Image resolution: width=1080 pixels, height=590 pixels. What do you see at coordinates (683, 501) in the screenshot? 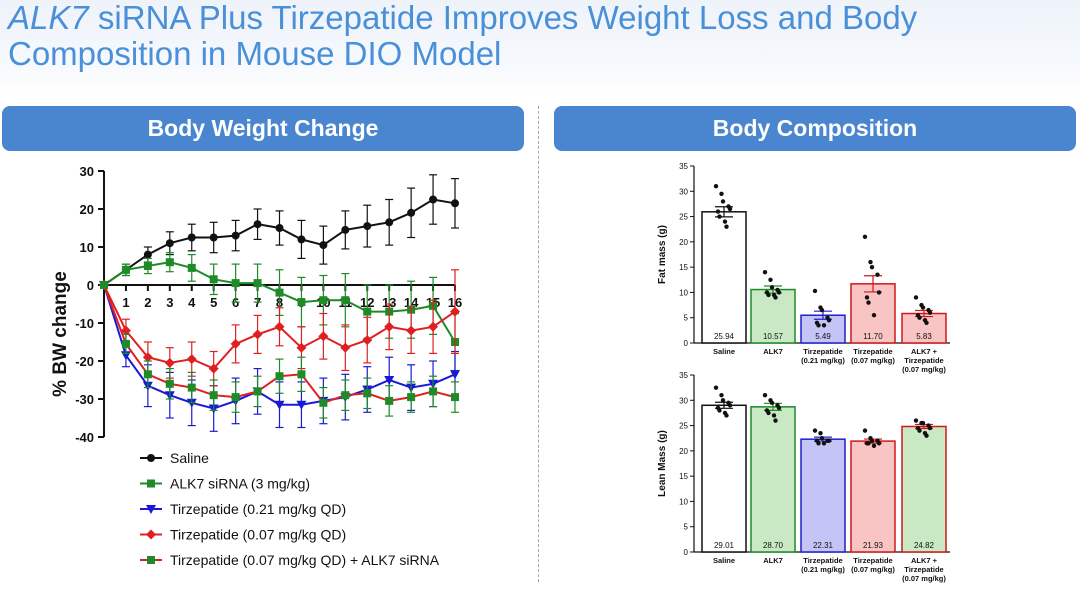
I see `lean-y-tick-label: 10` at bounding box center [683, 501].